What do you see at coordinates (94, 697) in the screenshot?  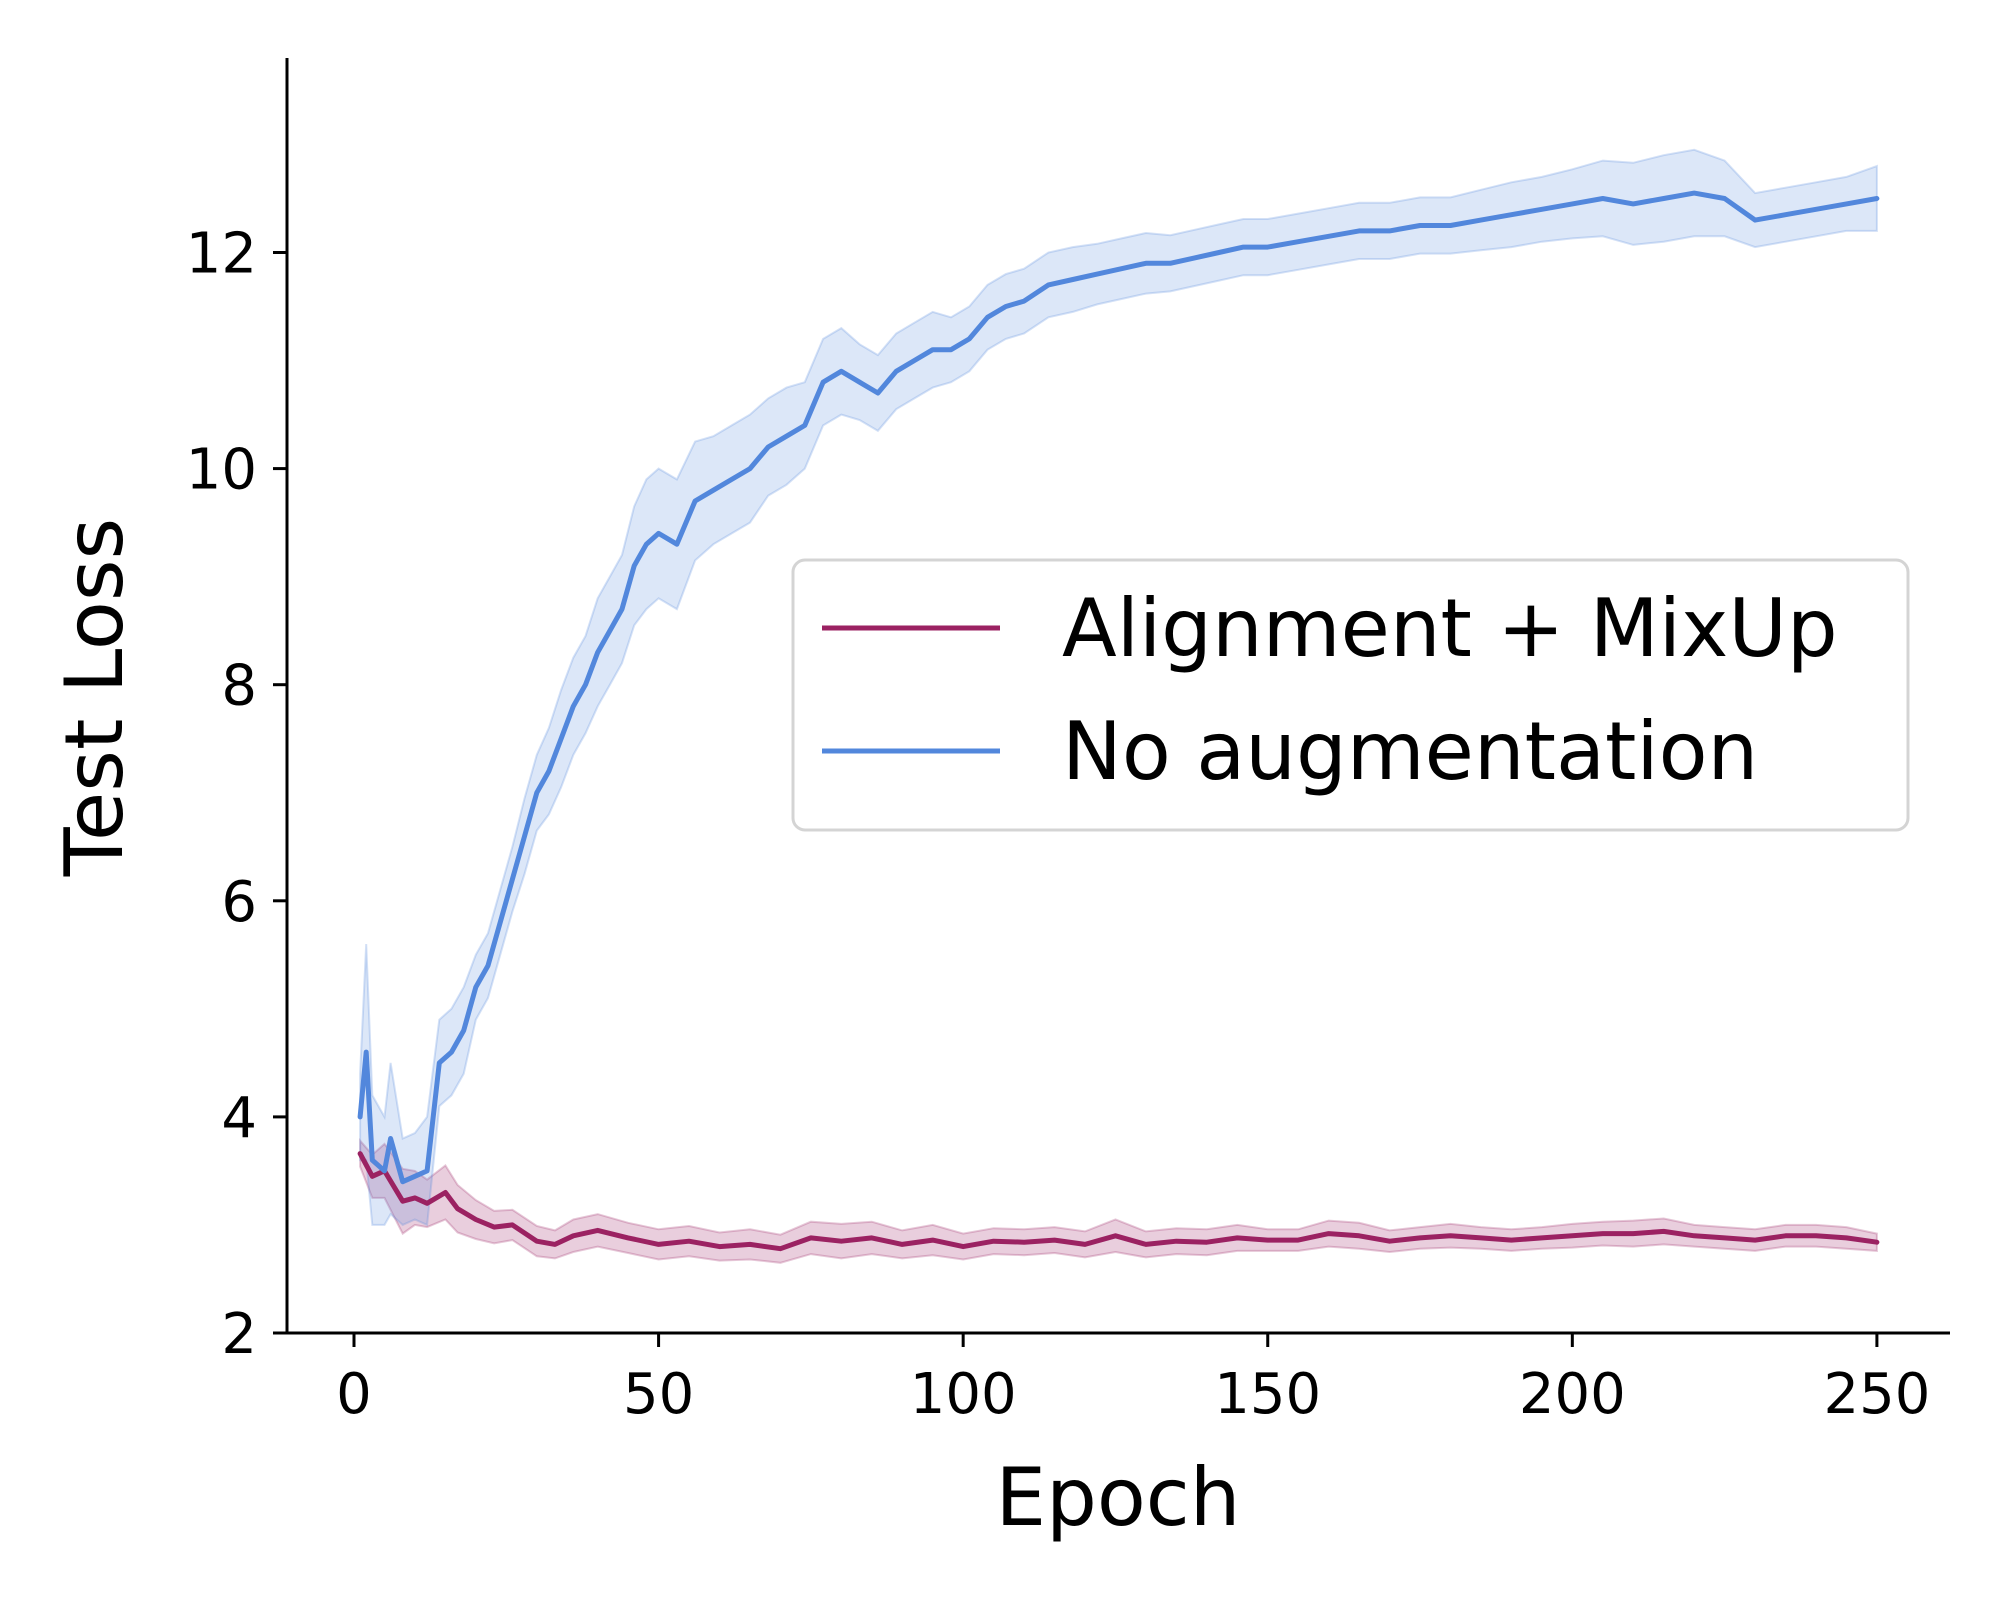 I see `y-axis-title: Test Loss` at bounding box center [94, 697].